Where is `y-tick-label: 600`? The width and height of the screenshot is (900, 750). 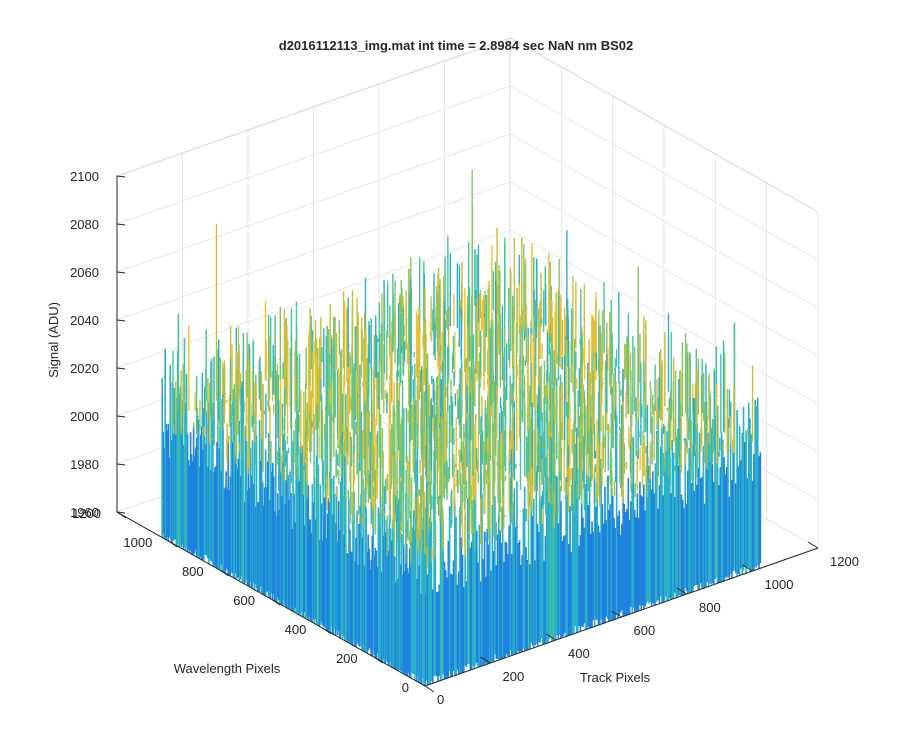 y-tick-label: 600 is located at coordinates (244, 600).